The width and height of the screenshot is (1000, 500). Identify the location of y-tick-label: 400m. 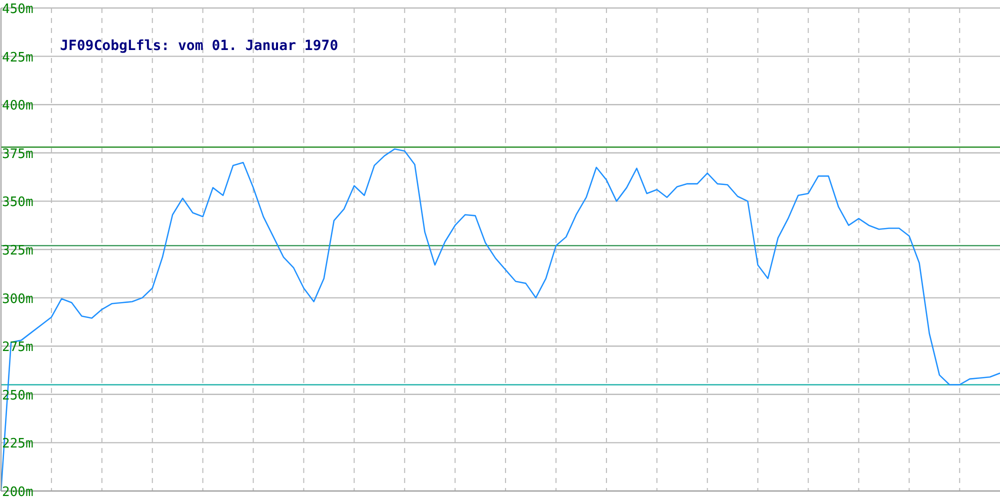
(18, 106).